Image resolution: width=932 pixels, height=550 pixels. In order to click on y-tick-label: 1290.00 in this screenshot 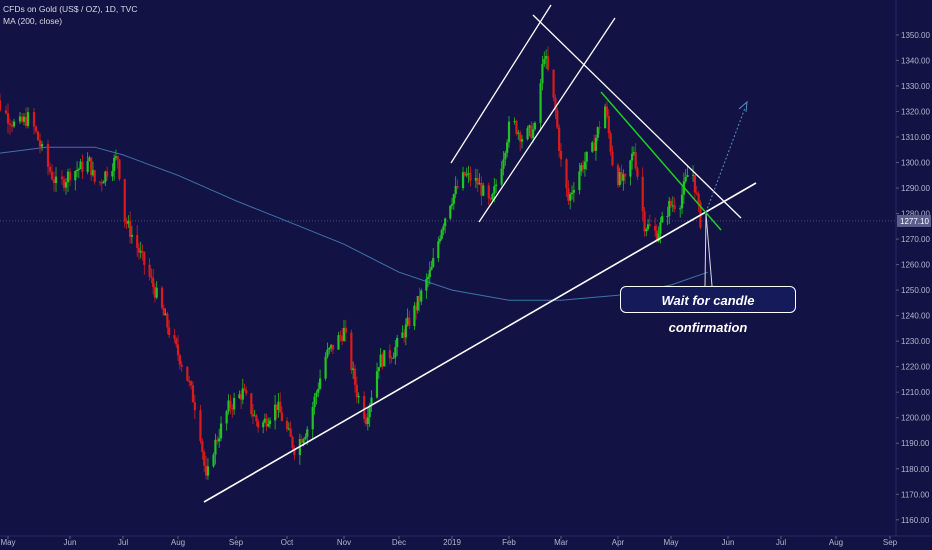, I will do `click(915, 188)`.